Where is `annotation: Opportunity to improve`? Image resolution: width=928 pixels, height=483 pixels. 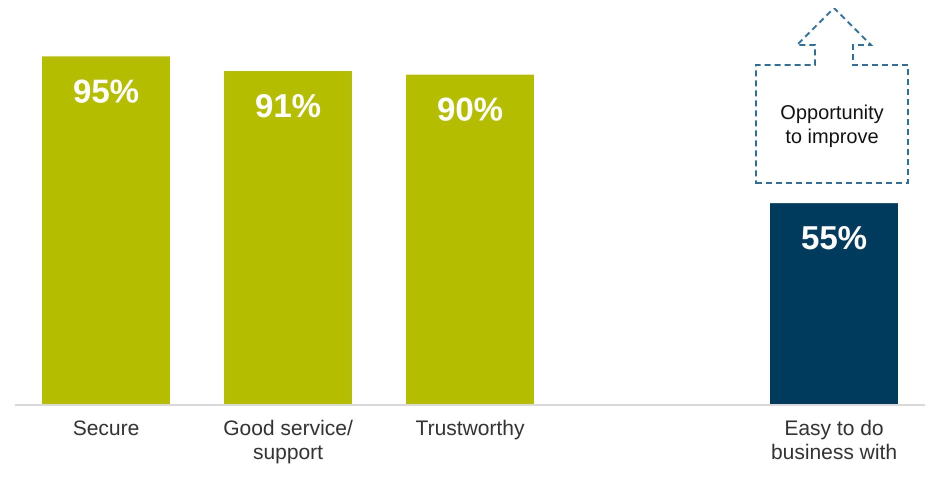
annotation: Opportunity to improve is located at coordinates (832, 125).